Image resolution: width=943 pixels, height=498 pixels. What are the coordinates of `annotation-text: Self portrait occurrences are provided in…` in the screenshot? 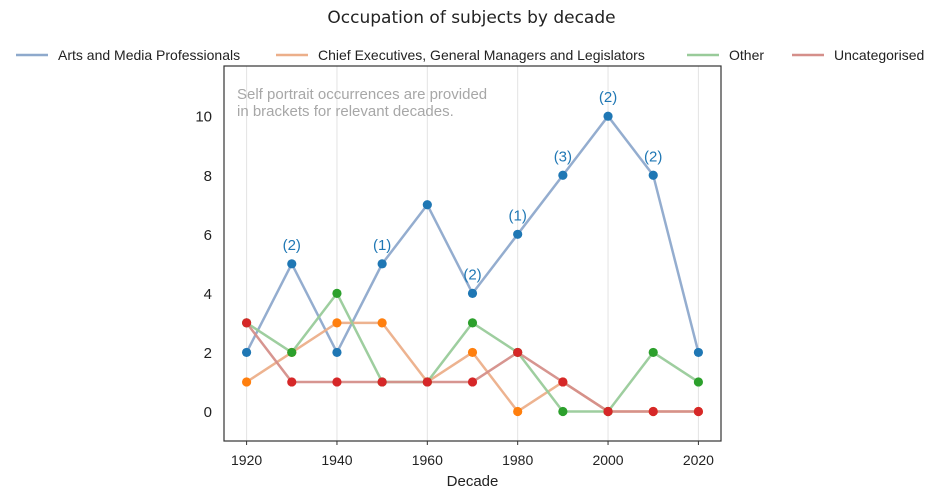 It's located at (362, 103).